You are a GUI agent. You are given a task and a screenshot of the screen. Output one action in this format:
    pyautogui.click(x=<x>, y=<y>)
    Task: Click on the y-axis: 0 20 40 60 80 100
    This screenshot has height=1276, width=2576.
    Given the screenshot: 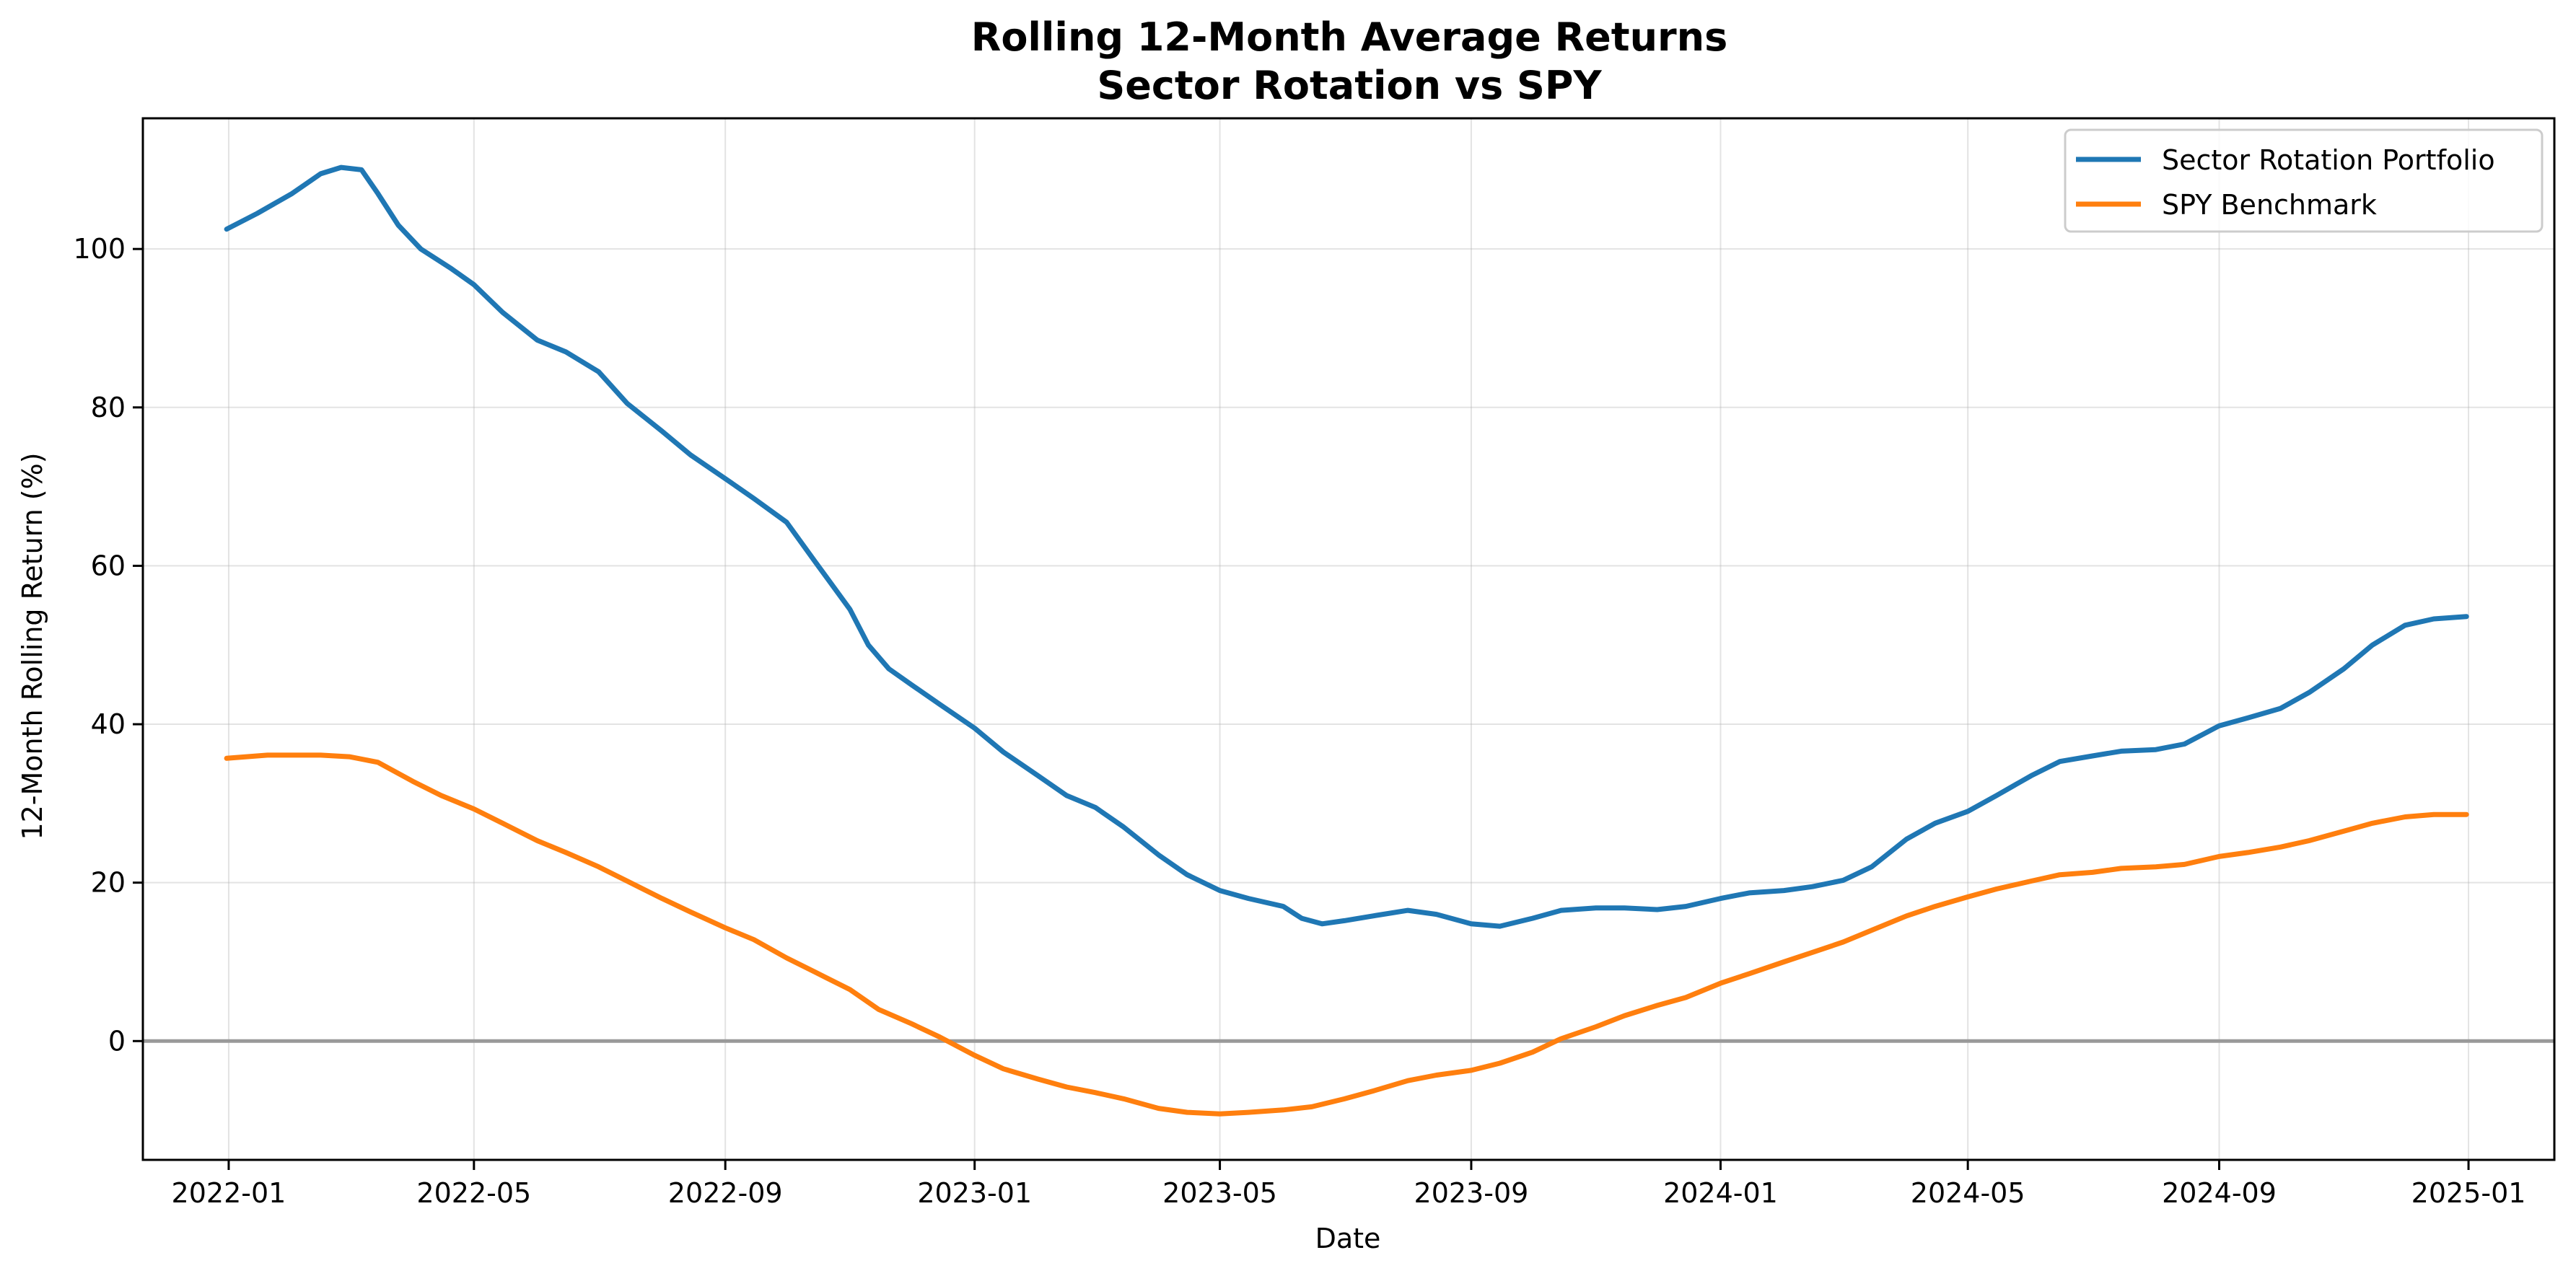 What is the action you would take?
    pyautogui.click(x=108, y=645)
    